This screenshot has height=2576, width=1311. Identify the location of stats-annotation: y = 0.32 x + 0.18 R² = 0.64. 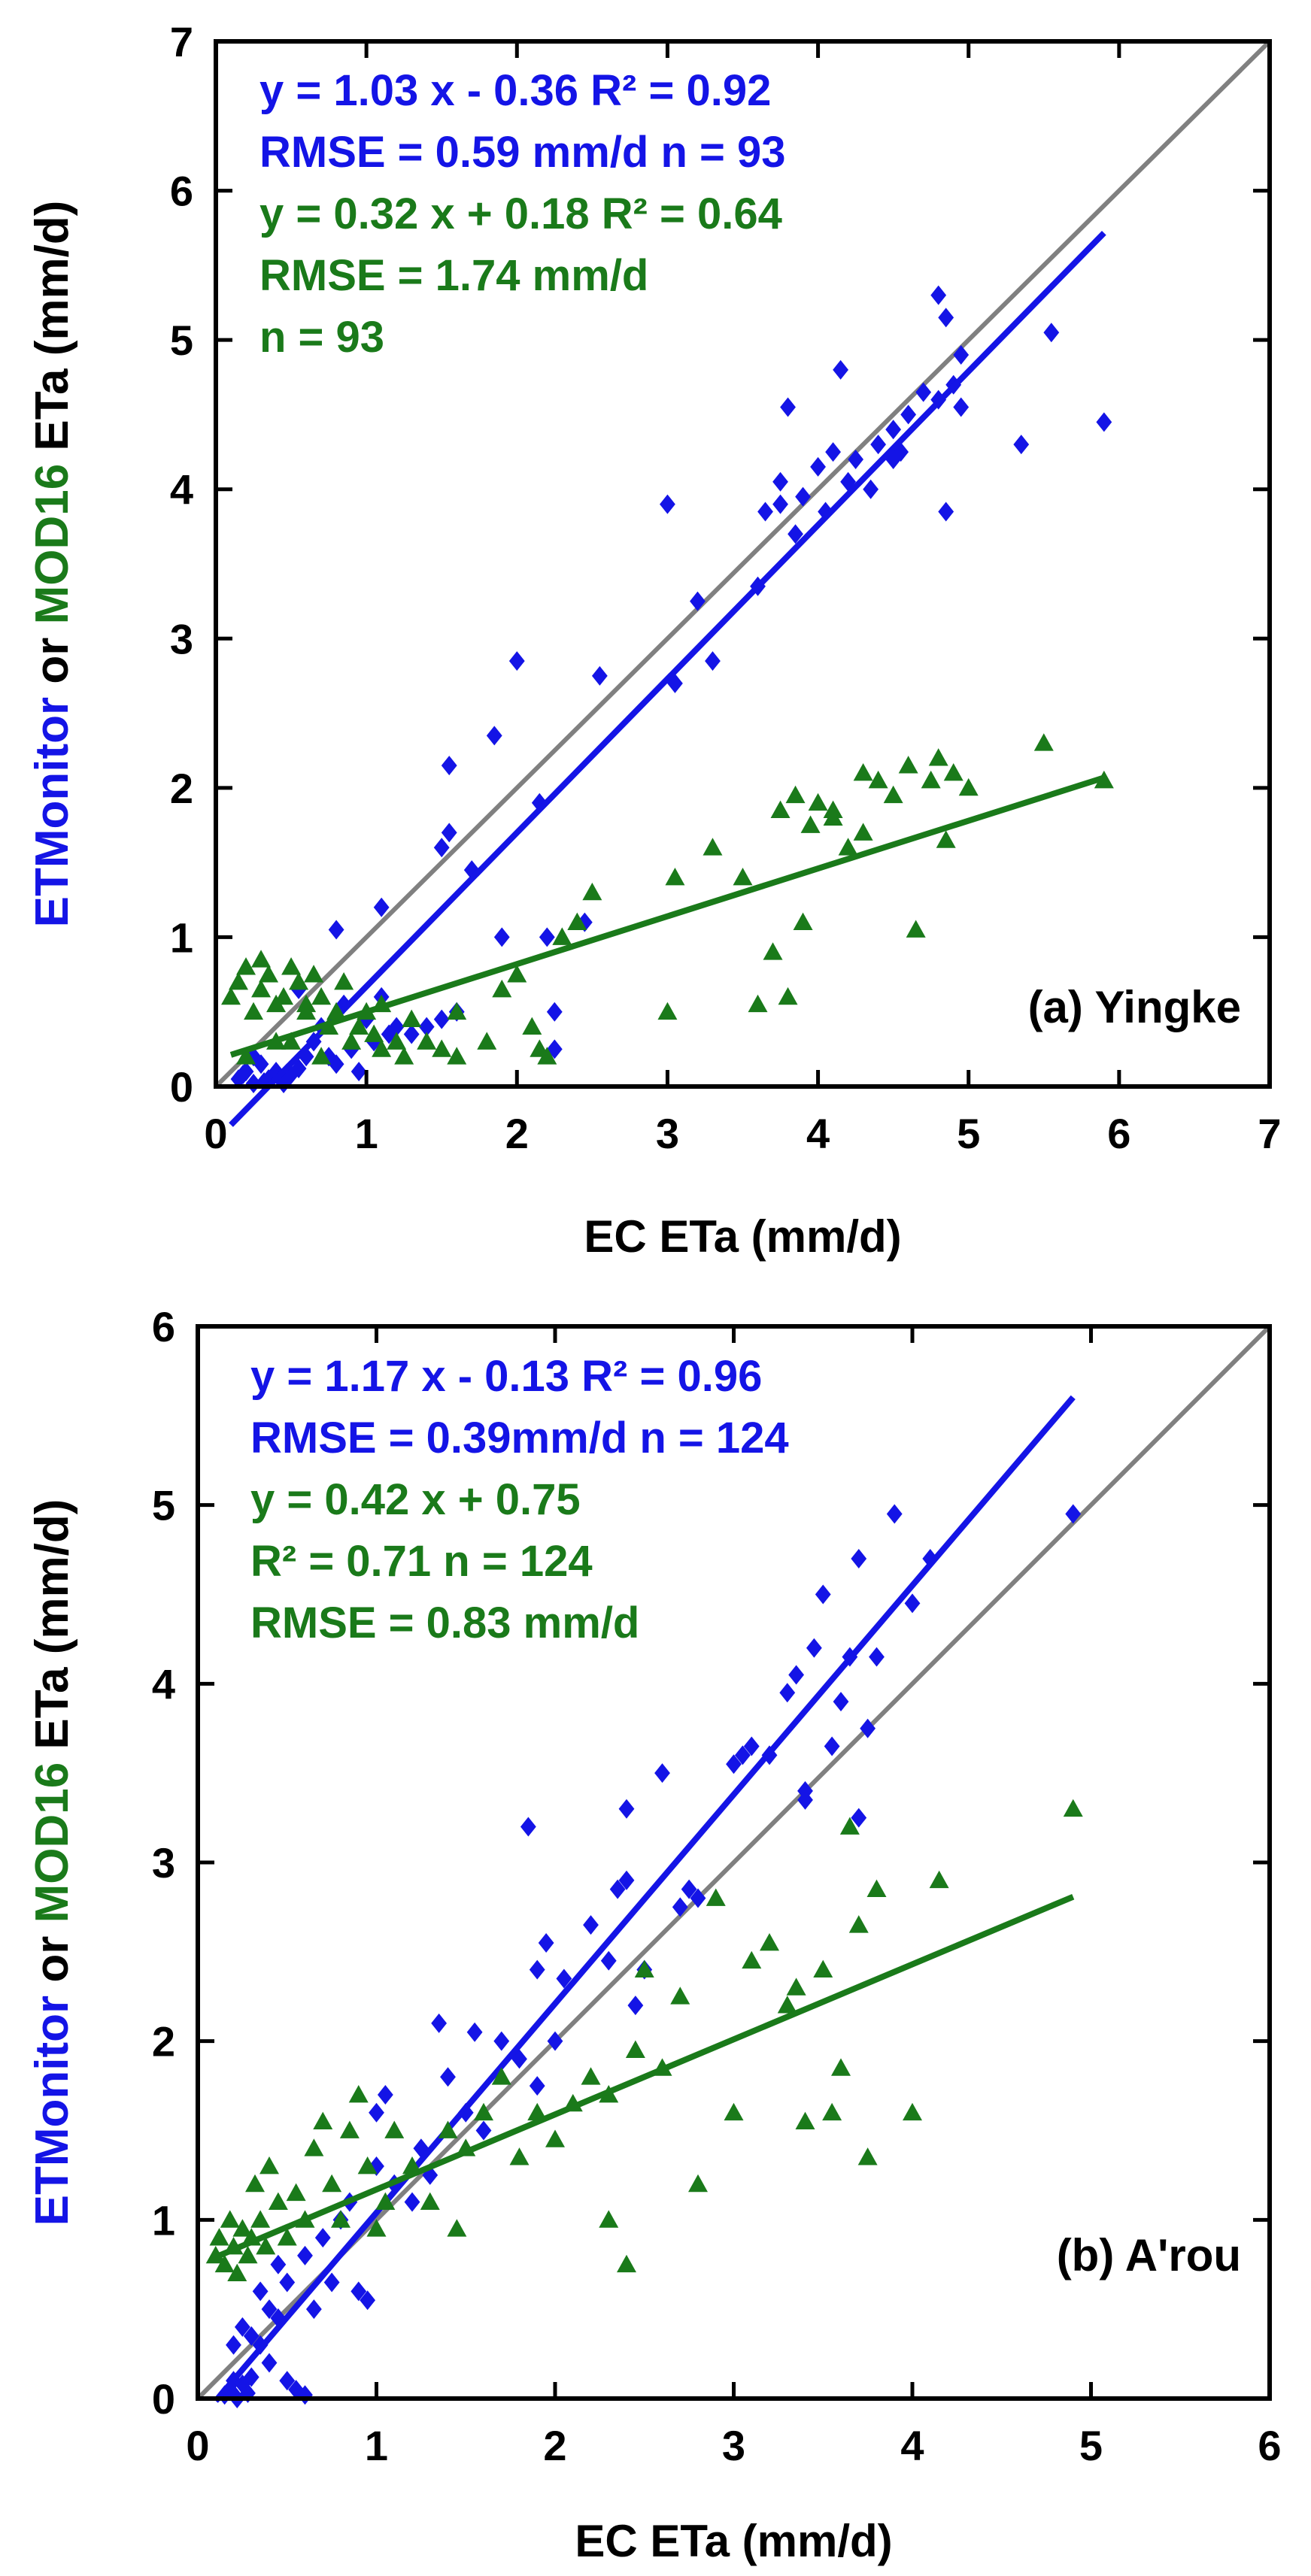
(520, 213).